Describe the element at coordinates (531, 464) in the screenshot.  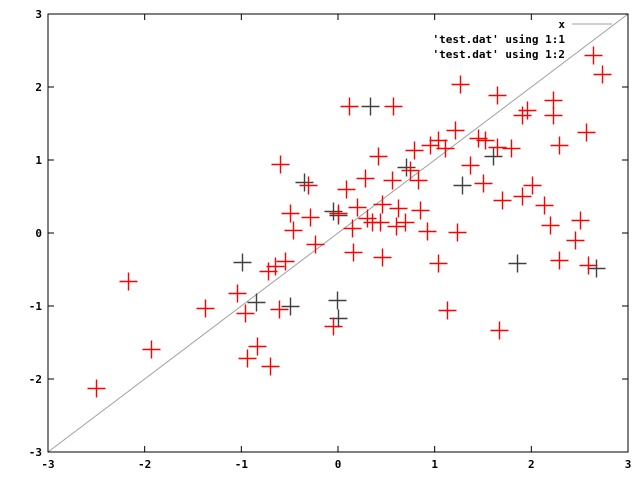
I see `x-tick-label: 2` at that location.